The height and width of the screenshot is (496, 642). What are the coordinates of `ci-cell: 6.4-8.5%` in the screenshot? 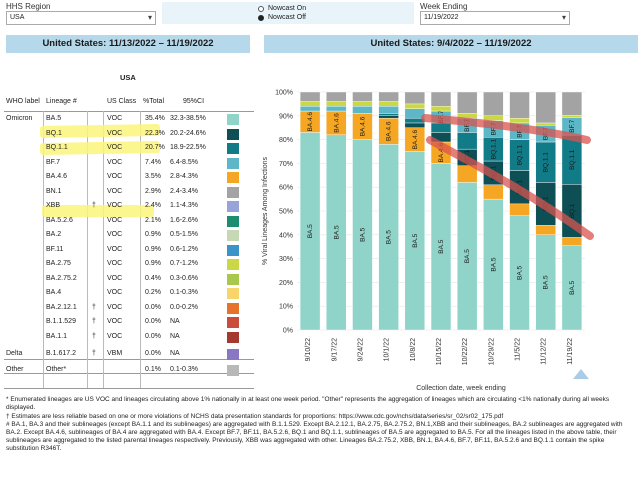 It's located at (184, 162).